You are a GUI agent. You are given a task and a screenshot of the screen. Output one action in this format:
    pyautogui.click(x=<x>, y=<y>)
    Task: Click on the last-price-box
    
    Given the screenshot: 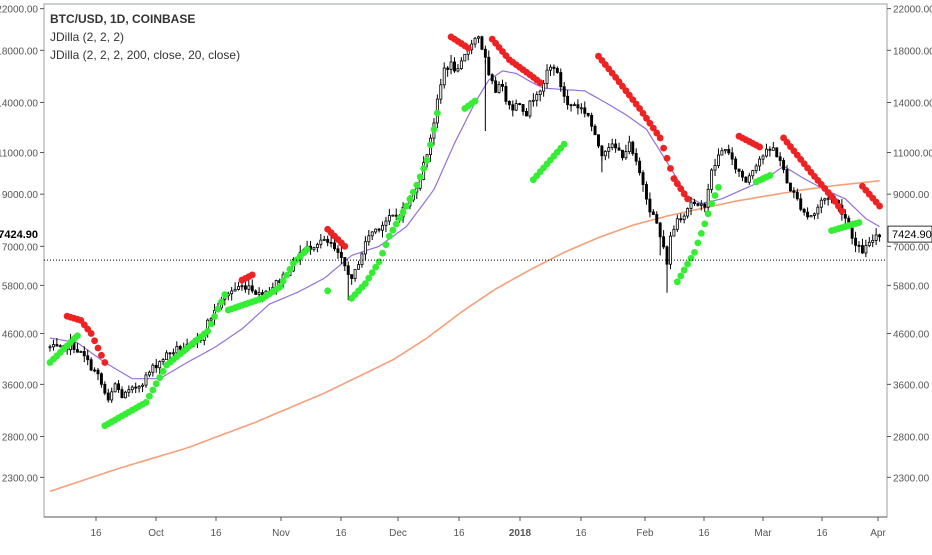 What is the action you would take?
    pyautogui.click(x=909, y=234)
    